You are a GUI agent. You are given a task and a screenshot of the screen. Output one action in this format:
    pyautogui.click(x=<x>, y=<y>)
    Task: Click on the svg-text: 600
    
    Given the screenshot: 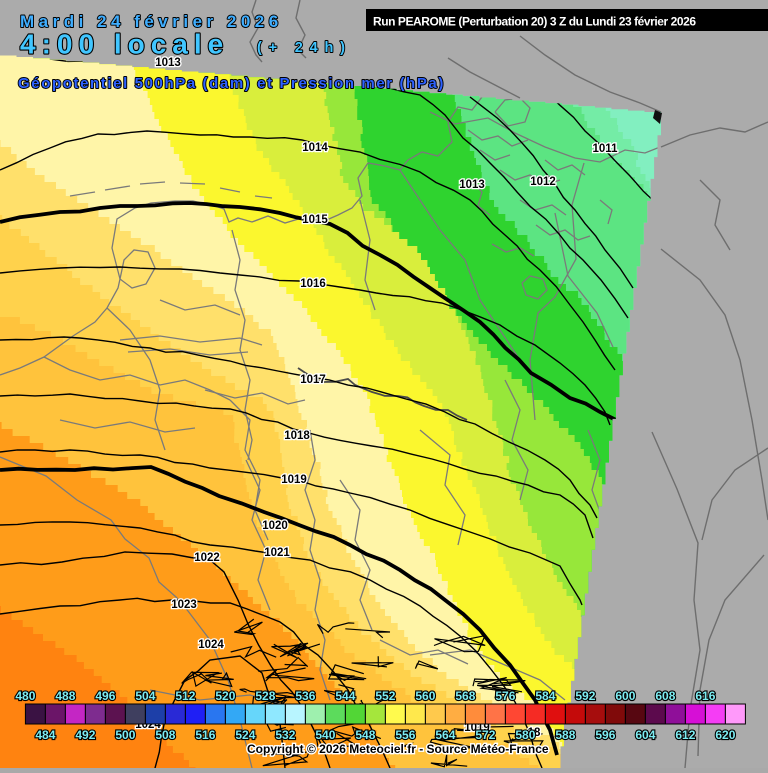 What is the action you would take?
    pyautogui.click(x=625, y=696)
    